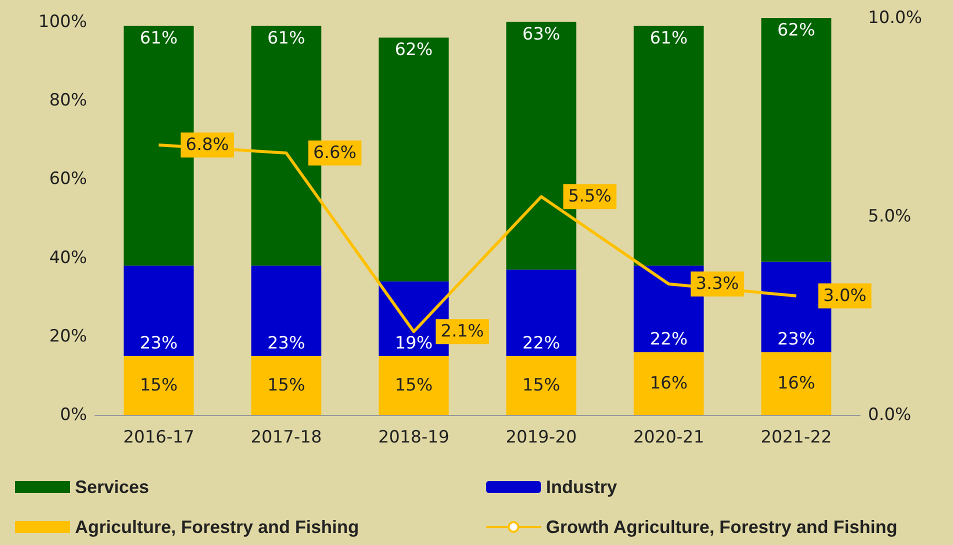 This screenshot has width=953, height=545. Describe the element at coordinates (68, 100) in the screenshot. I see `y-tick-label: 80%` at that location.